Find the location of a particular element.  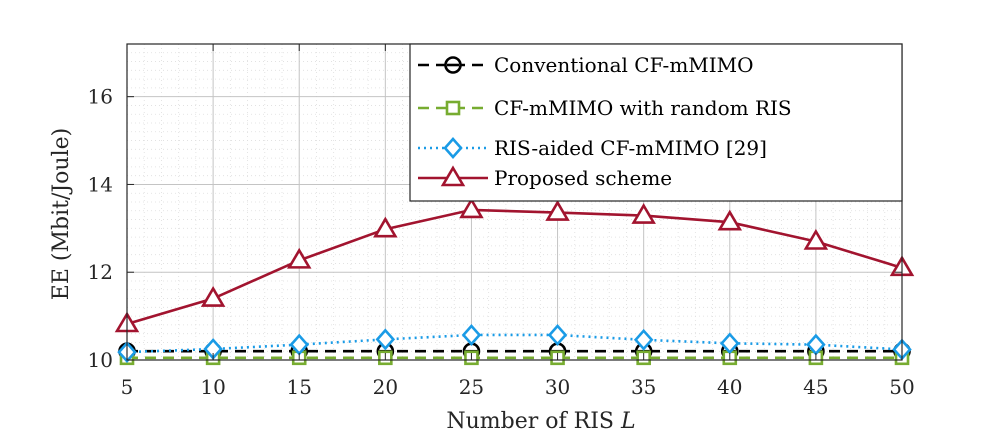

x-axis-title: Number of RIS L is located at coordinates (540, 421).